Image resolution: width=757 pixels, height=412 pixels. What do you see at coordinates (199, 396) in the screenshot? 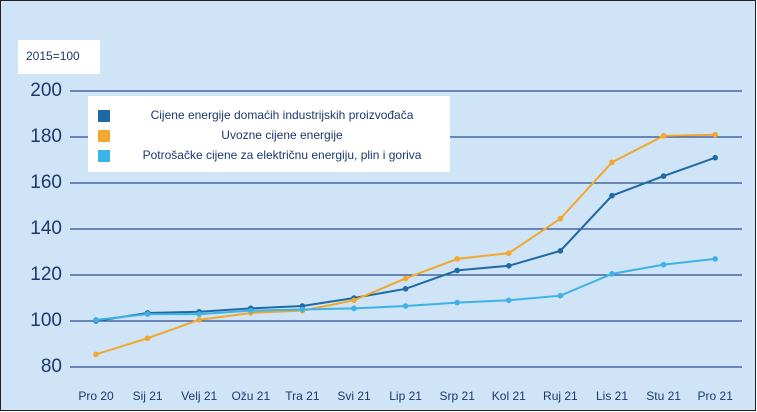
I see `x-tick-label: Velj 21` at bounding box center [199, 396].